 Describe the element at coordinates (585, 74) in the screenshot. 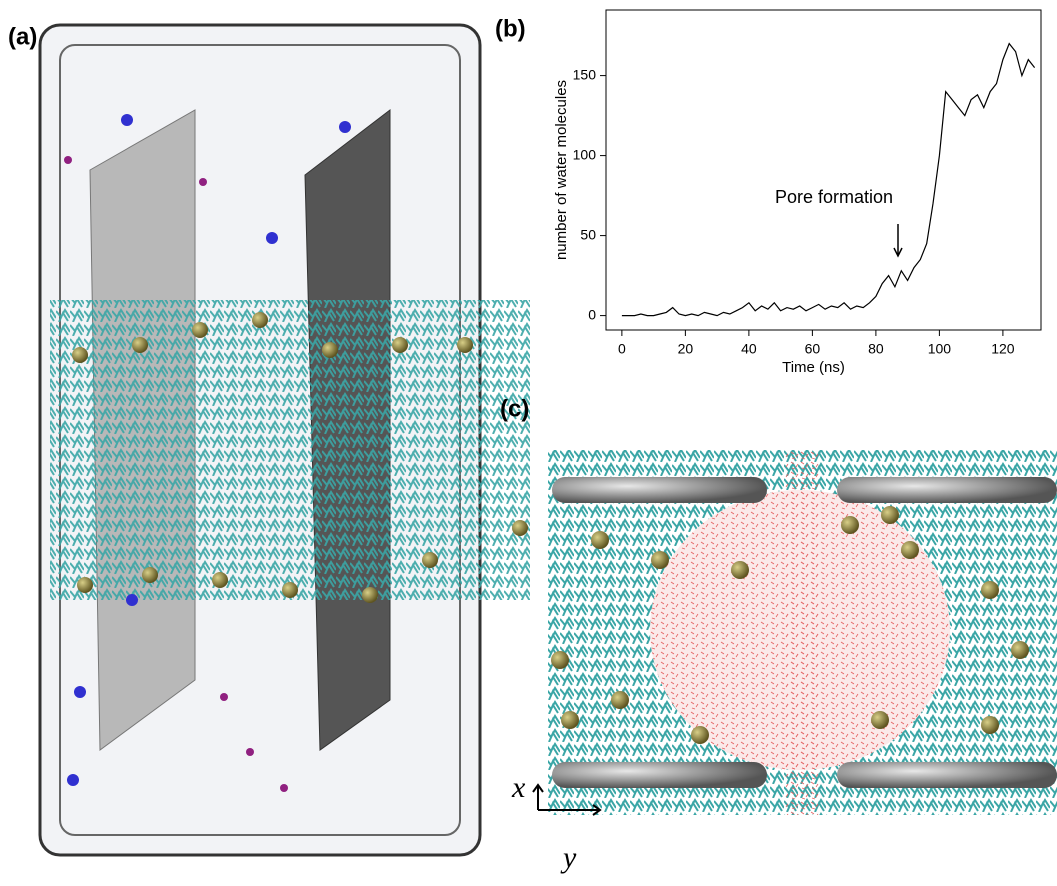

I see `y-tick-label: 150` at that location.